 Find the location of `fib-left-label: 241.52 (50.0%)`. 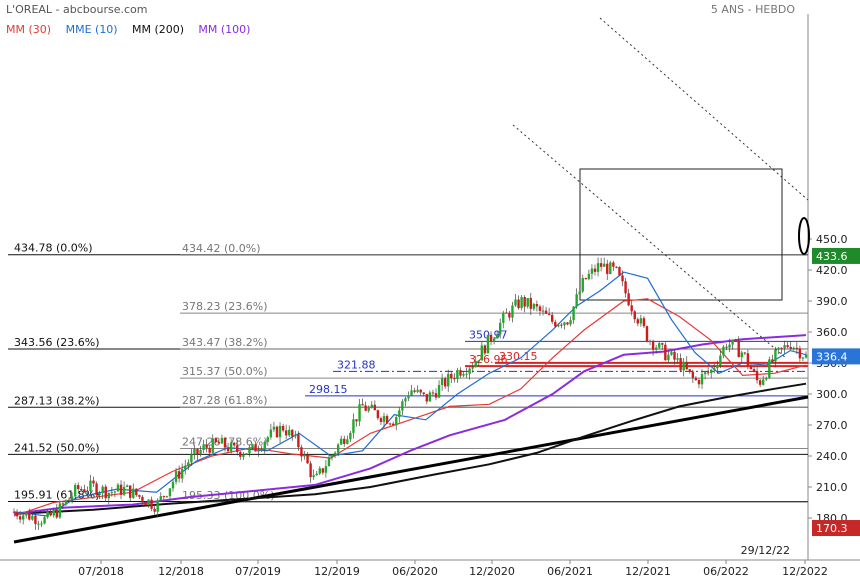

fib-left-label: 241.52 (50.0%) is located at coordinates (57, 447).